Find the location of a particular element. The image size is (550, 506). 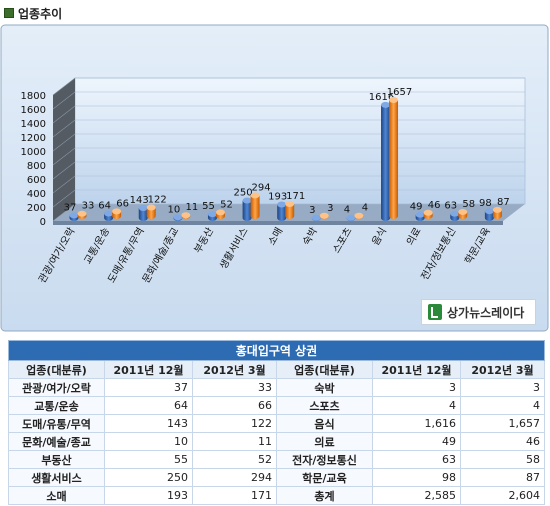

y-tick-label: 800 is located at coordinates (36, 166).